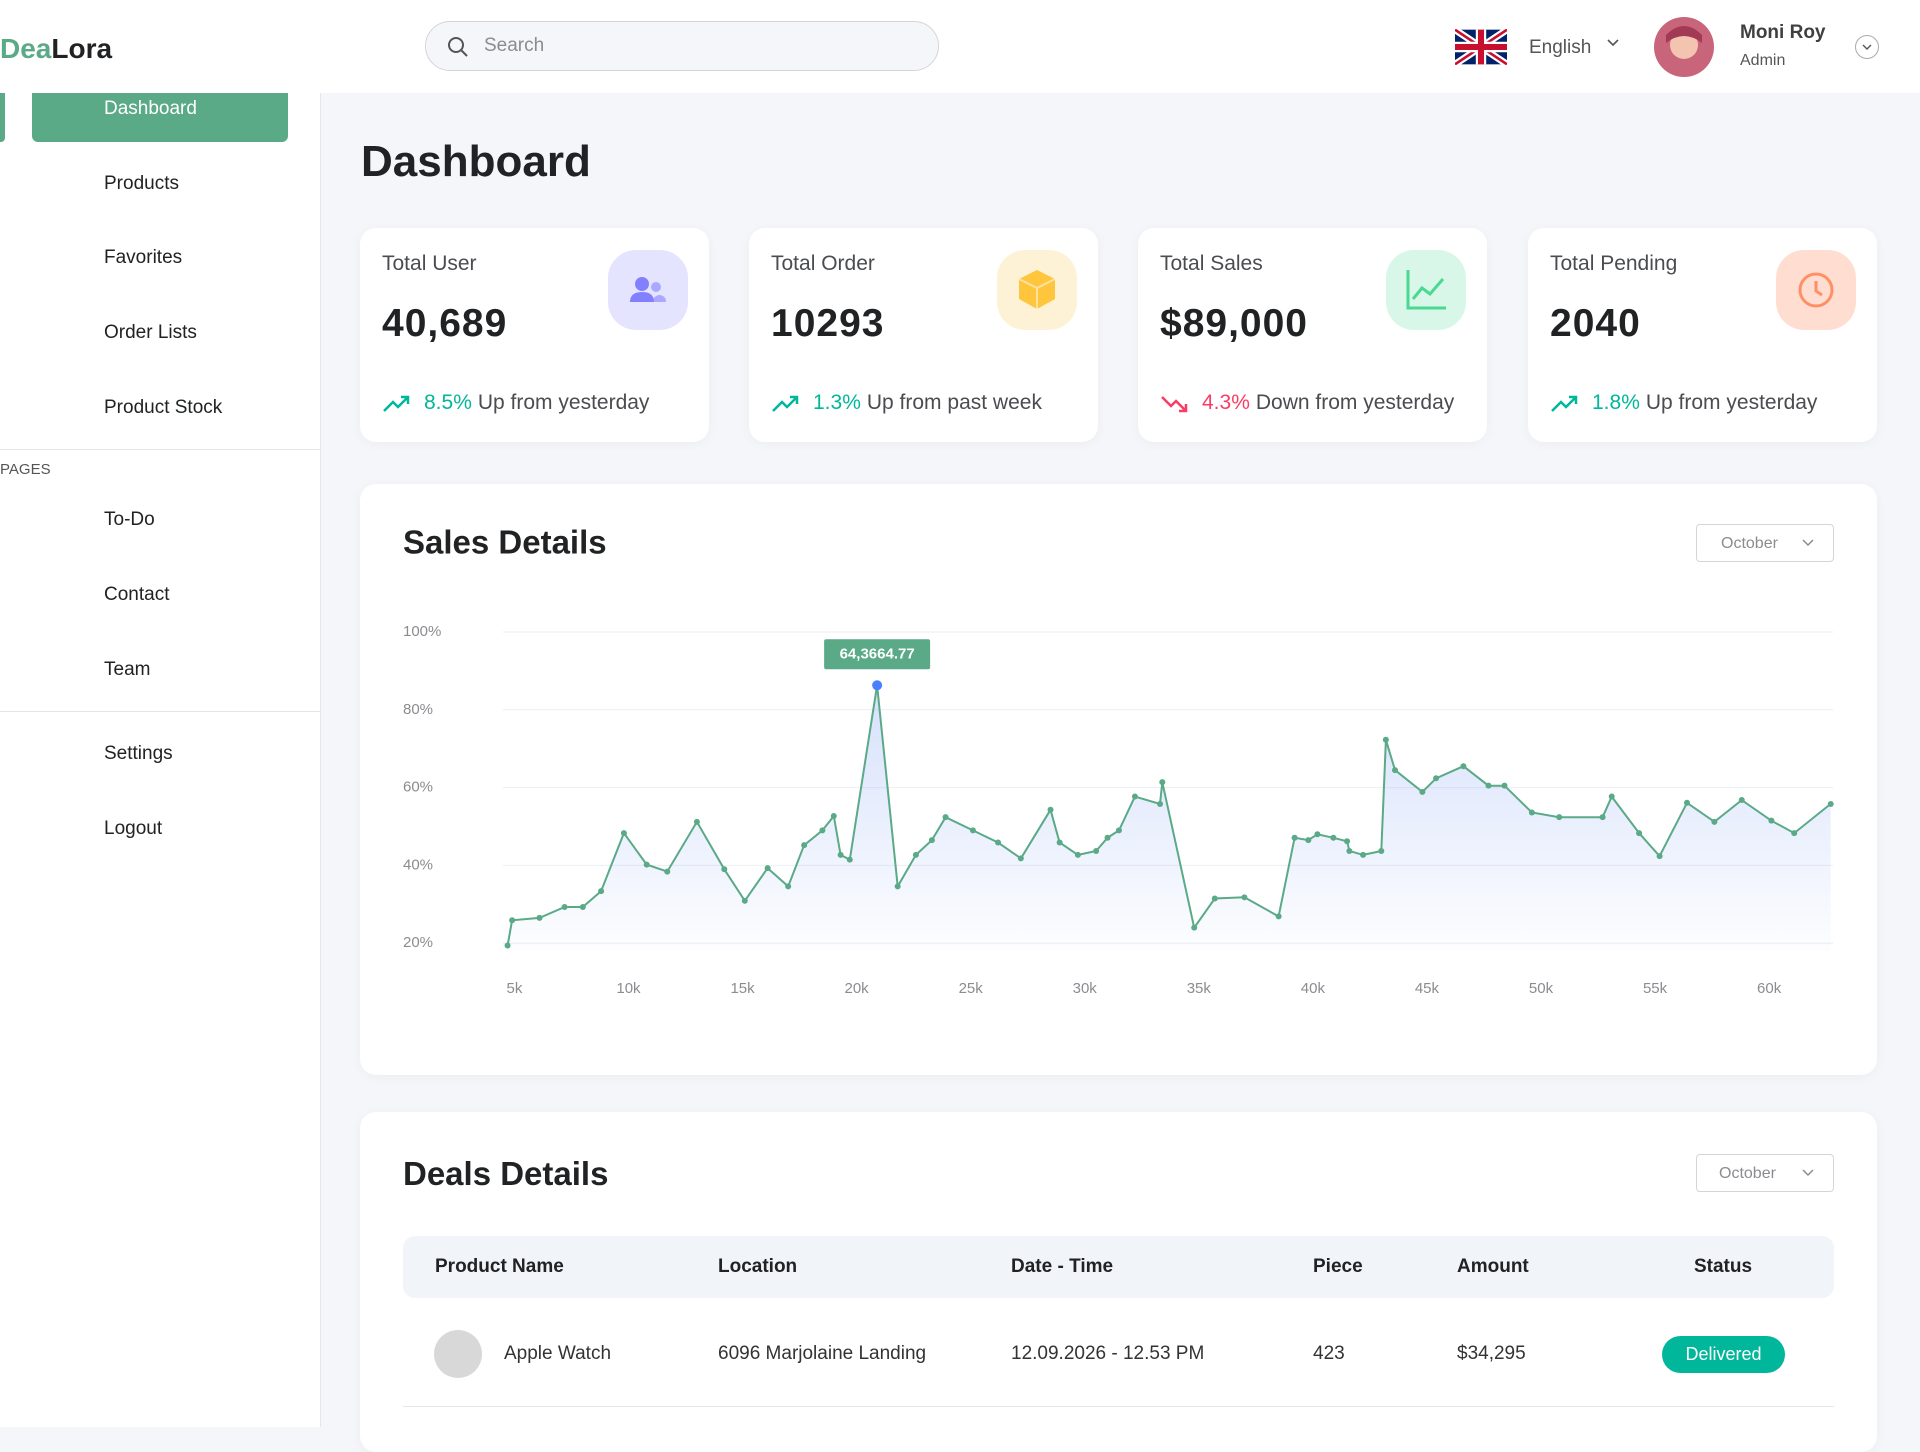  What do you see at coordinates (1491, 1353) in the screenshot?
I see `cell: $34,295` at bounding box center [1491, 1353].